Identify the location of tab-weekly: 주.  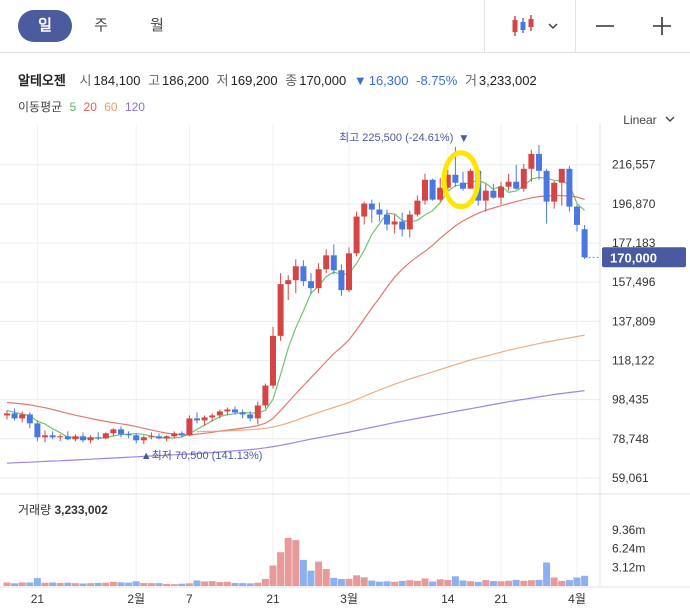
(101, 25).